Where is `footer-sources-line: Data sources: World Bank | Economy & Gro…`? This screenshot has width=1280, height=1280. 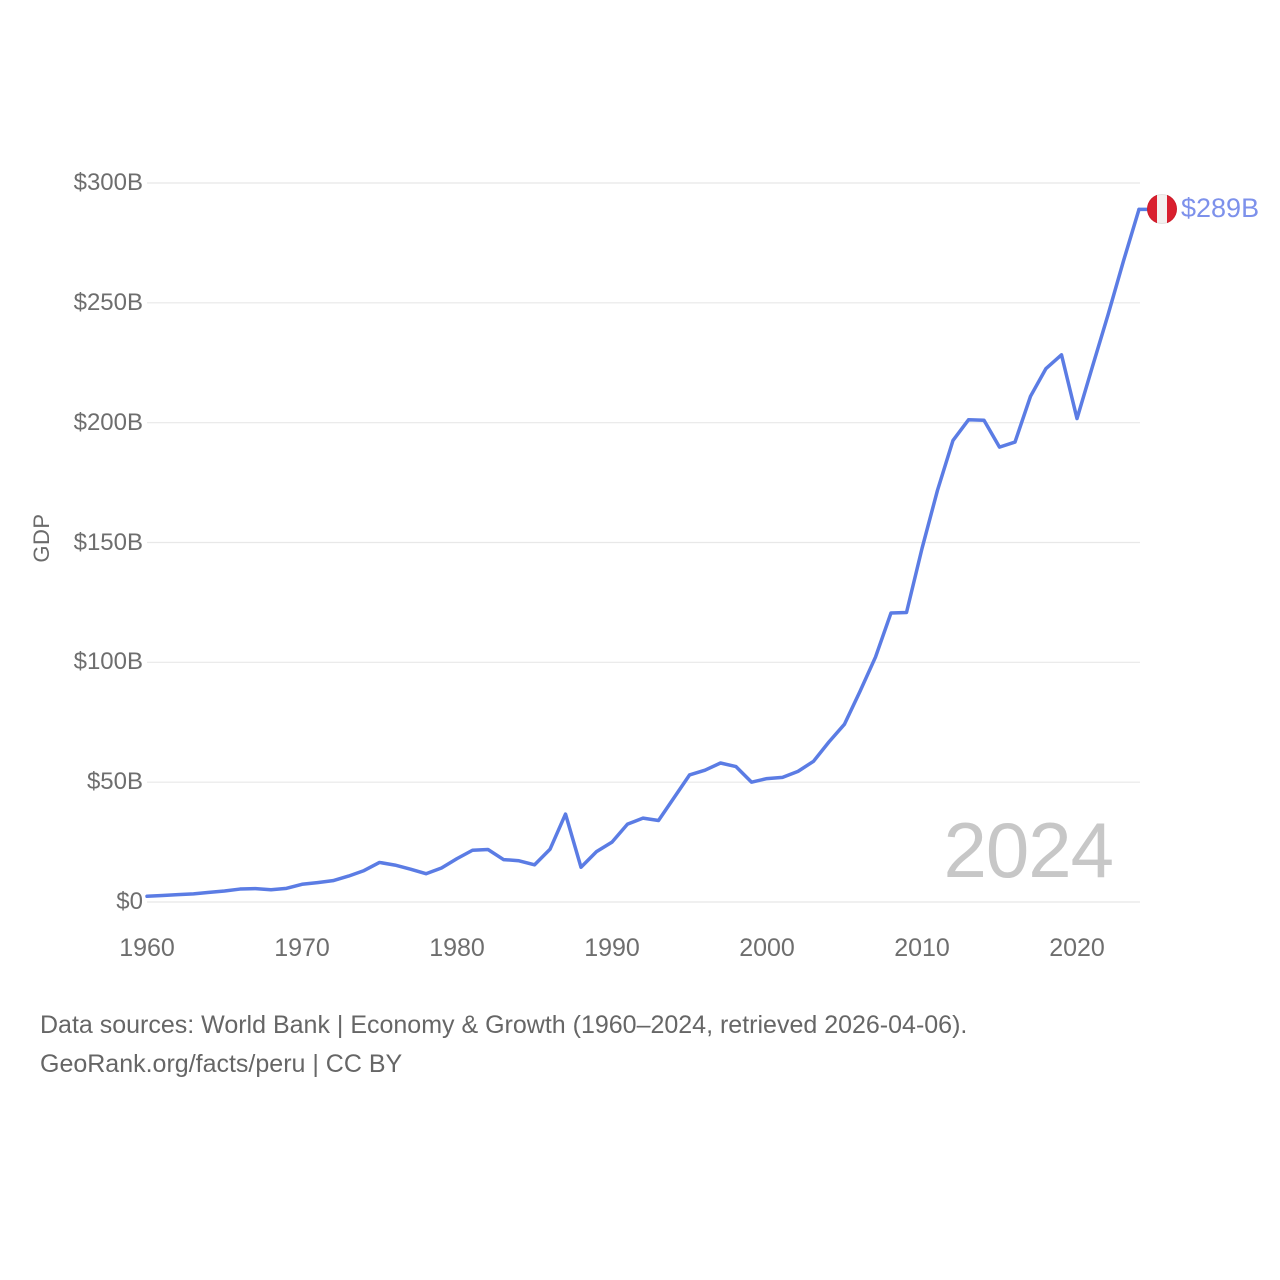 footer-sources-line: Data sources: World Bank | Economy & Gro… is located at coordinates (504, 1025).